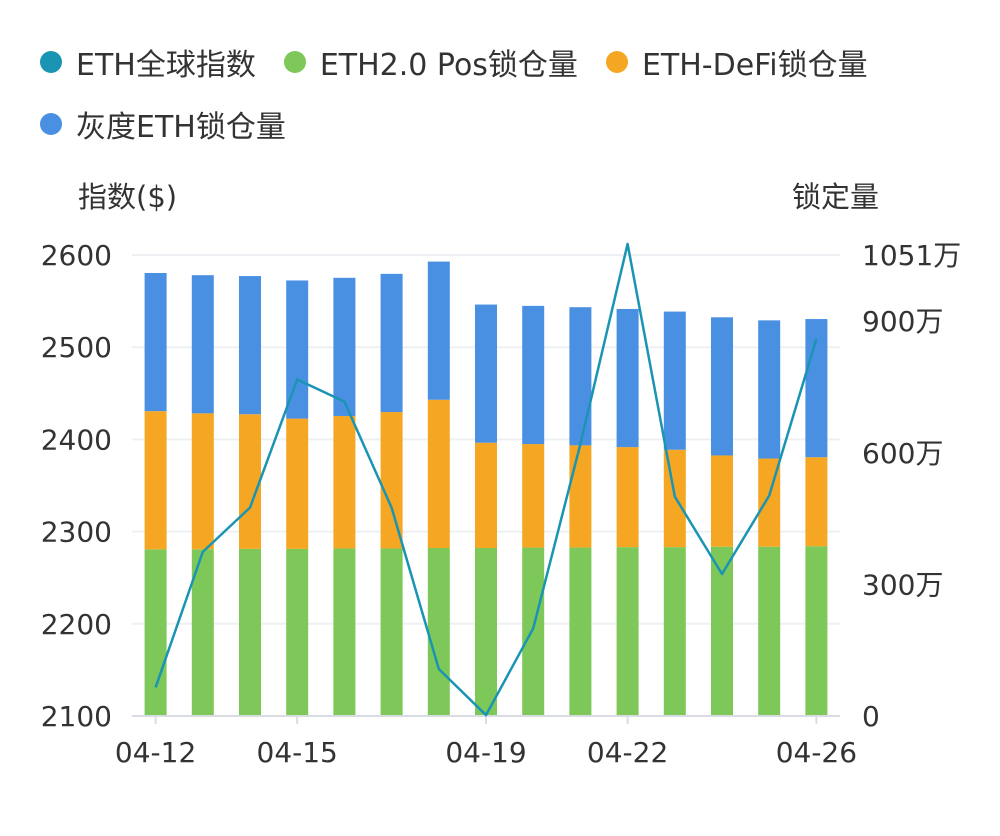 The image size is (1000, 836). What do you see at coordinates (128, 197) in the screenshot?
I see `left-axis-title: 指数($)` at bounding box center [128, 197].